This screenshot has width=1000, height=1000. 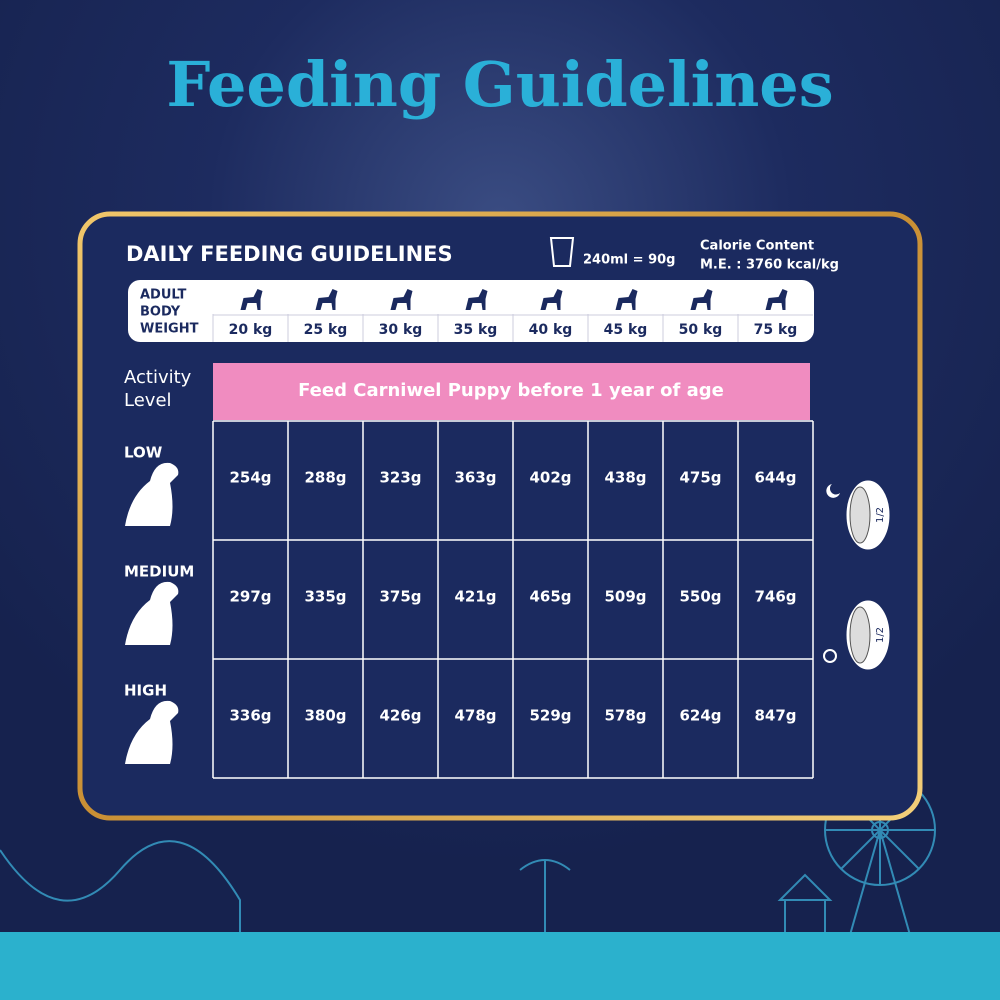 I want to click on amount: 402g, so click(x=550, y=478).